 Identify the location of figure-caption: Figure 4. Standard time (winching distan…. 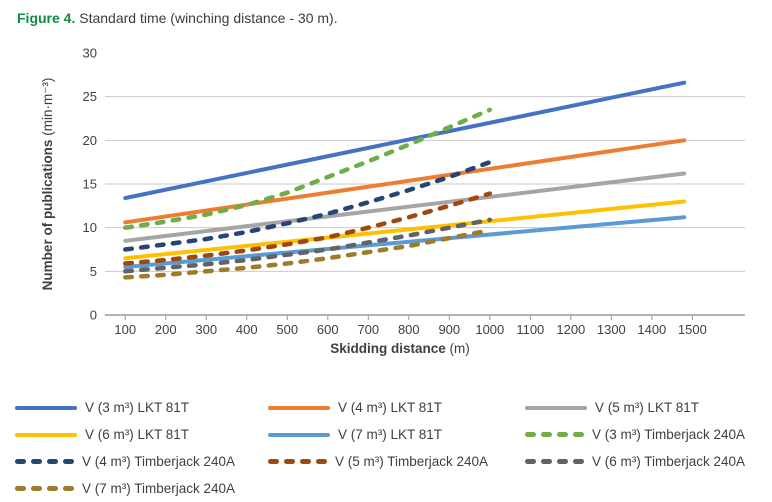
(177, 18).